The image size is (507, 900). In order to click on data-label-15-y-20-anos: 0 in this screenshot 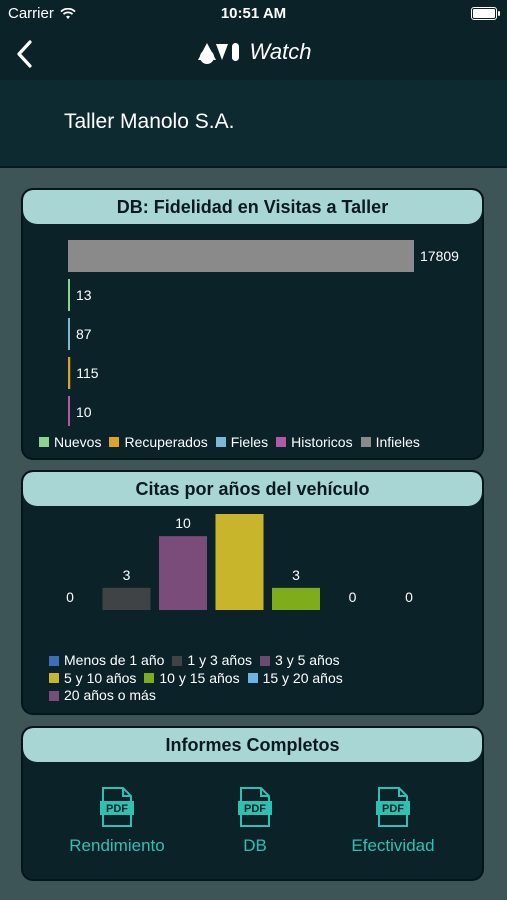, I will do `click(409, 597)`.